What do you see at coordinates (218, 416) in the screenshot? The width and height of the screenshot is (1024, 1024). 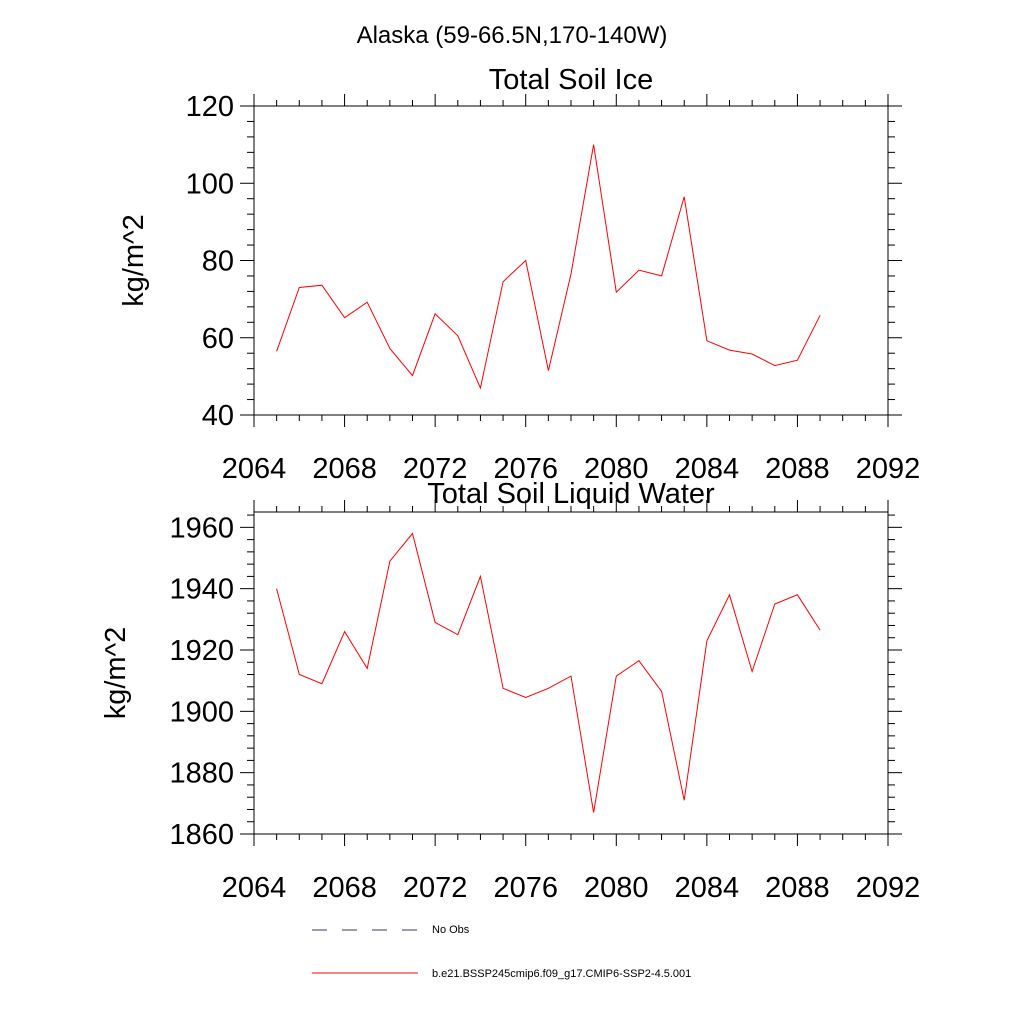 I see `y-tick-label: 40` at bounding box center [218, 416].